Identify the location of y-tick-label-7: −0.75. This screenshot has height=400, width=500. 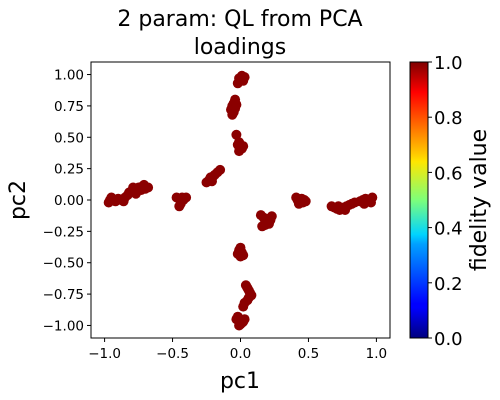
(63, 295).